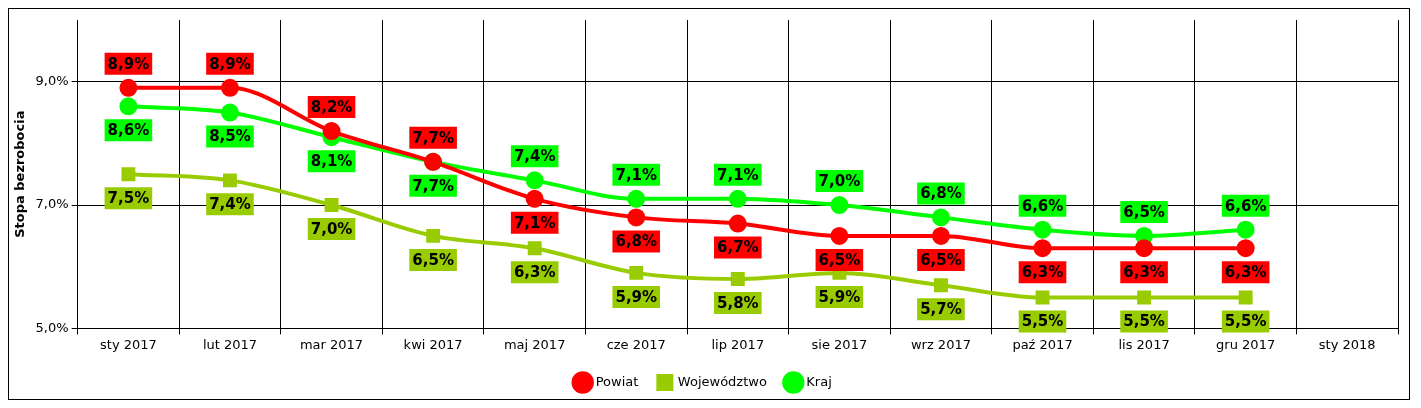 The image size is (1421, 408). I want to click on x-tick-label: lis 2017, so click(1144, 344).